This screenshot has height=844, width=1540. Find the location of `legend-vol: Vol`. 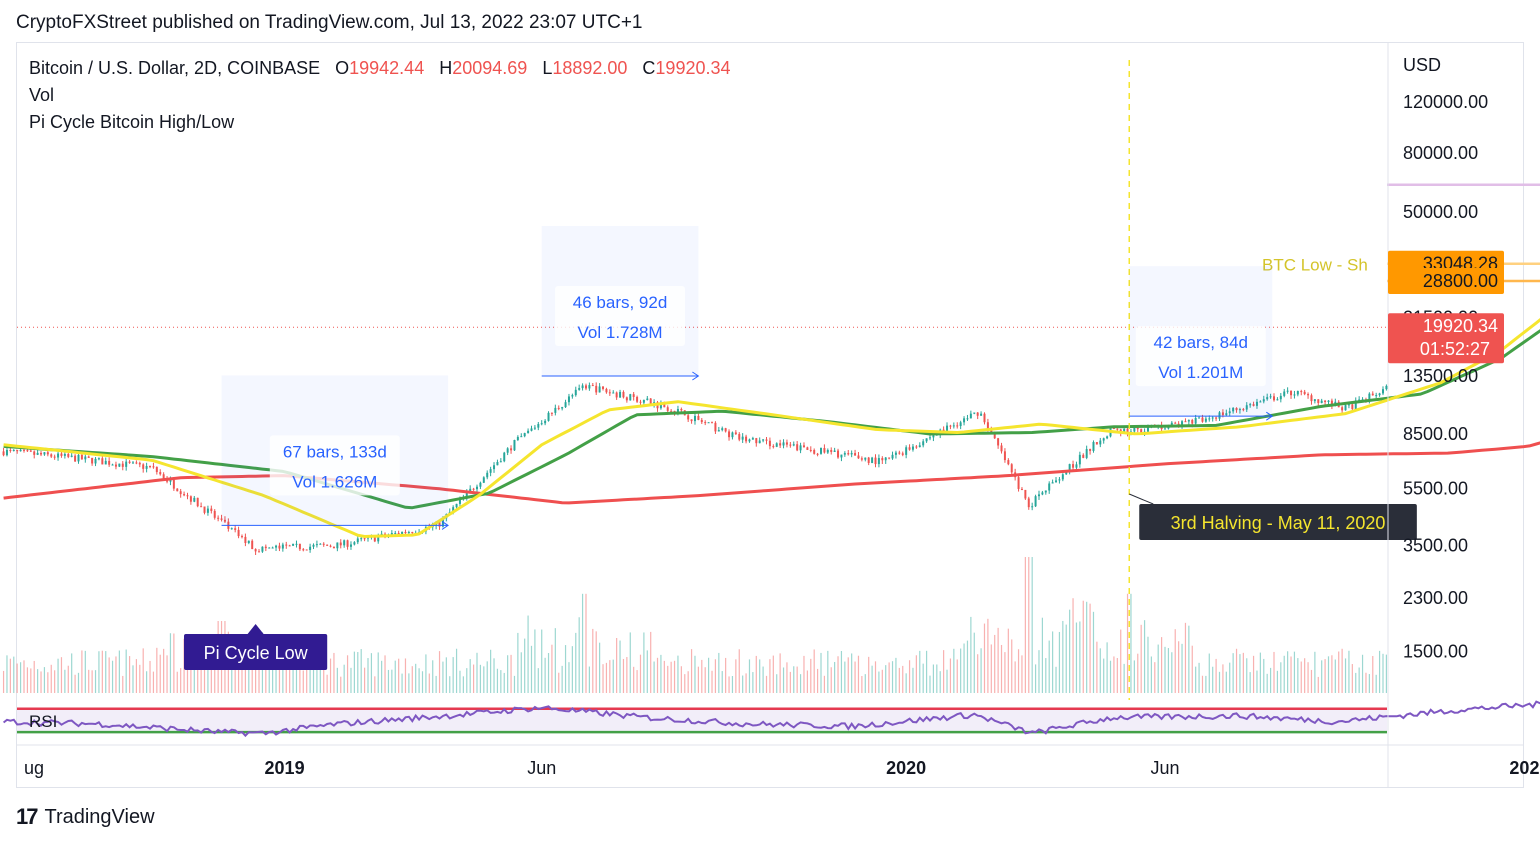

legend-vol: Vol is located at coordinates (42, 95).